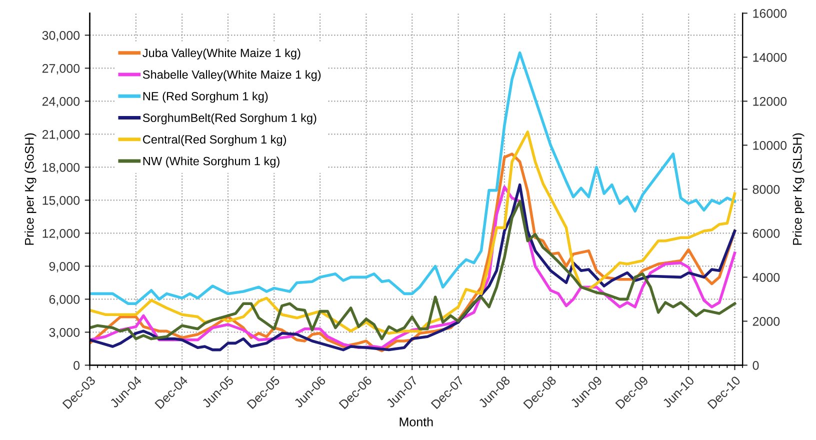 The height and width of the screenshot is (440, 816). Describe the element at coordinates (416, 421) in the screenshot. I see `x-axis-title: Month` at that location.